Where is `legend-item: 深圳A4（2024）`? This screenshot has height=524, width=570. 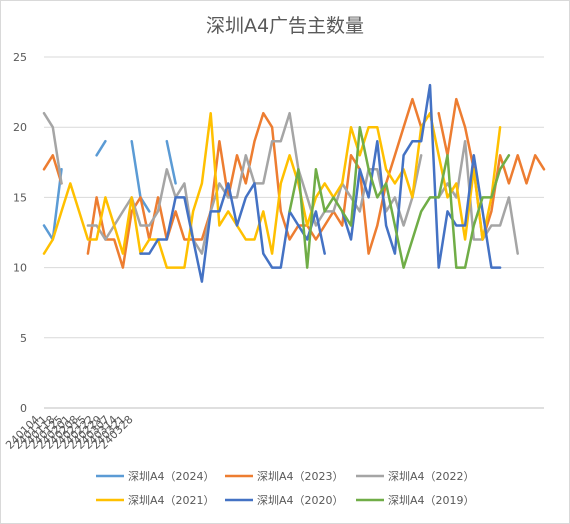 legend-item: 深圳A4（2024） is located at coordinates (155, 476).